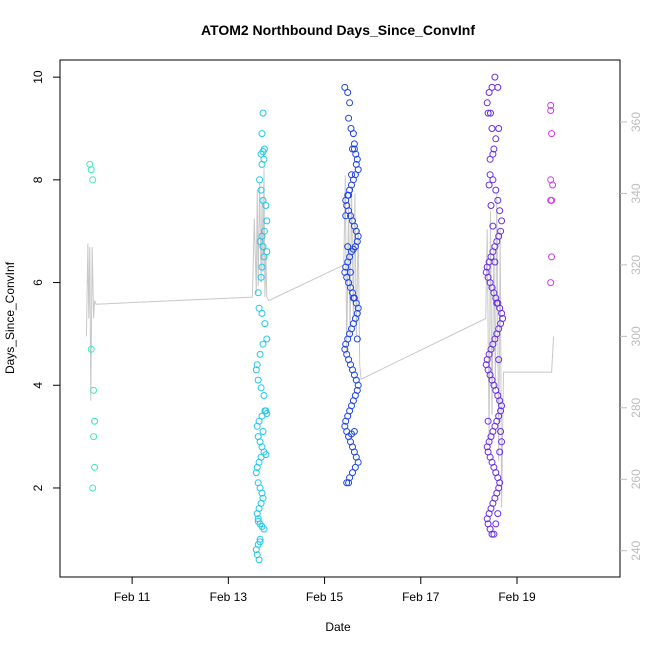  What do you see at coordinates (38, 77) in the screenshot?
I see `y-tick-label: 10` at bounding box center [38, 77].